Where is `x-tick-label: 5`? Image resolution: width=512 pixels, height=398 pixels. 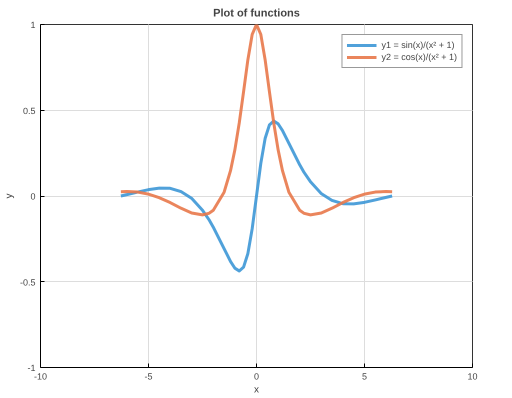 x-tick-label: 5 is located at coordinates (365, 377).